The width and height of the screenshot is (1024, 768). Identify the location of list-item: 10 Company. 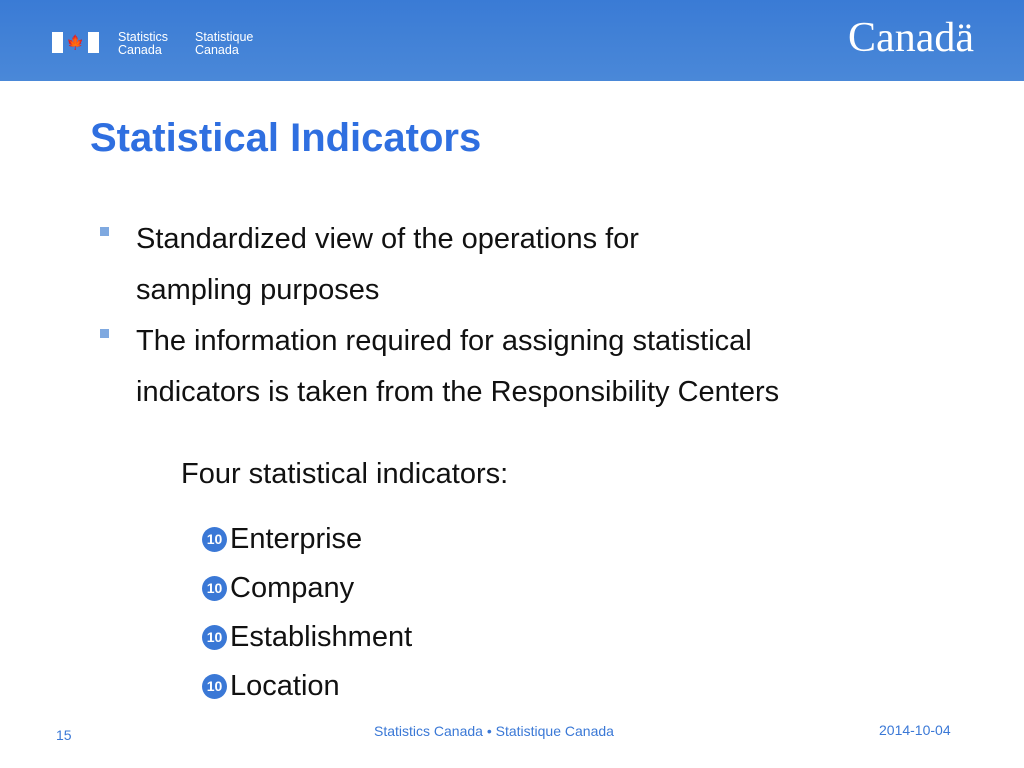
(307, 588).